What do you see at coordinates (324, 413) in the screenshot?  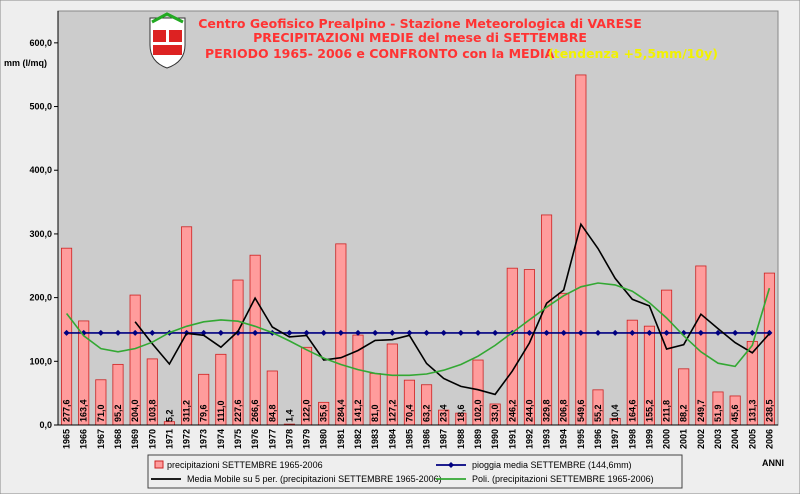 I see `data-label: 35,6` at bounding box center [324, 413].